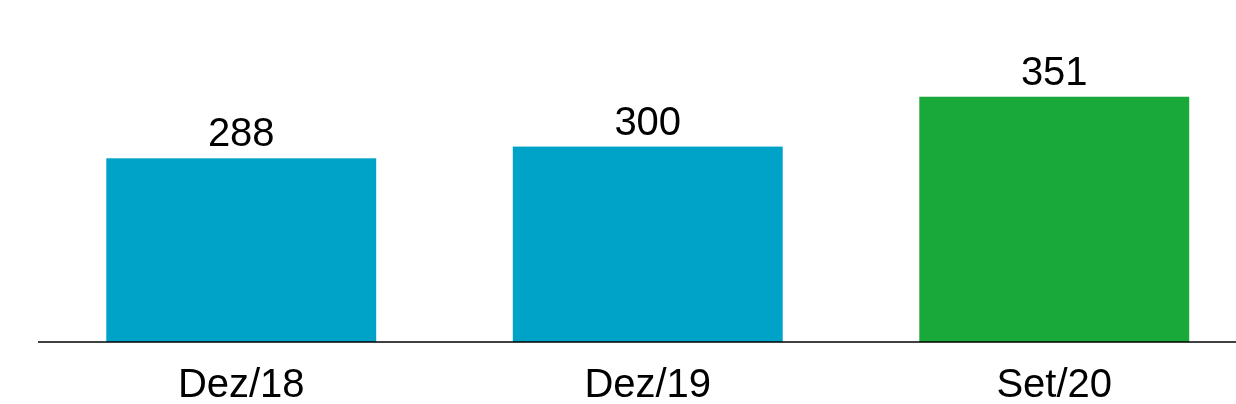 The height and width of the screenshot is (404, 1236). What do you see at coordinates (1054, 70) in the screenshot?
I see `data-label: 351` at bounding box center [1054, 70].